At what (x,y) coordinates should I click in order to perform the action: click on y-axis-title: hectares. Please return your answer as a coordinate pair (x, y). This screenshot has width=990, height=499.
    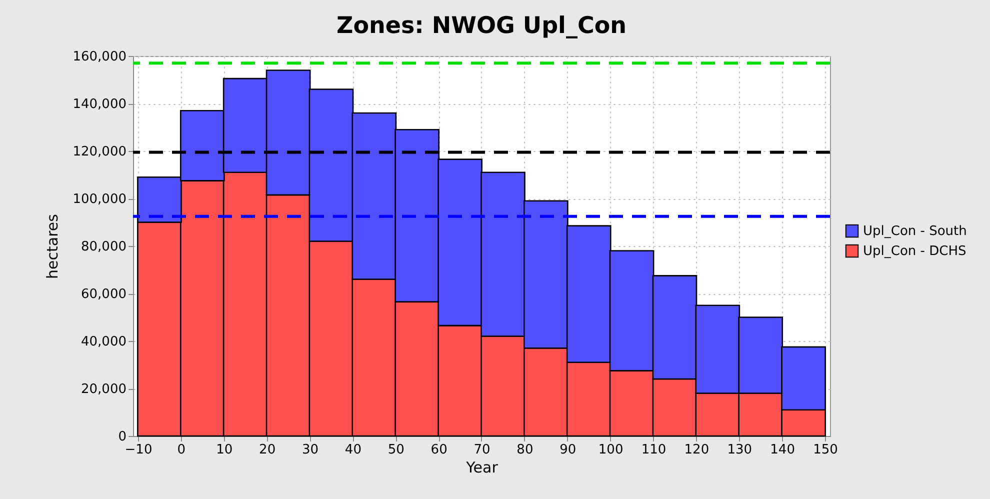
    Looking at the image, I should click on (53, 246).